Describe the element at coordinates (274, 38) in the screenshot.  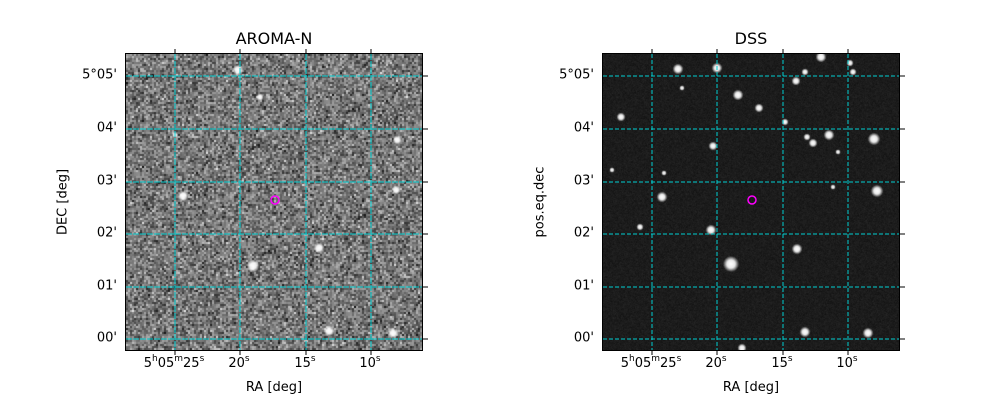
I see `panel-title: AROMA-N` at that location.